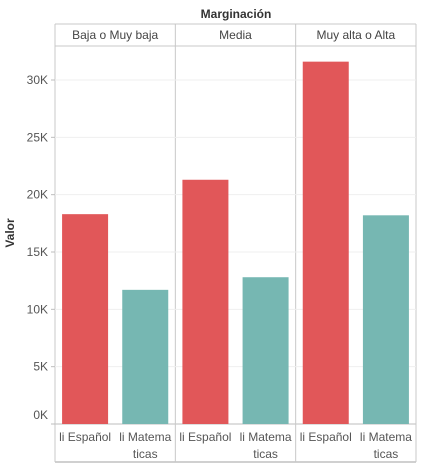 The width and height of the screenshot is (448, 476). What do you see at coordinates (37, 252) in the screenshot?
I see `y-tick-label: 15K` at bounding box center [37, 252].